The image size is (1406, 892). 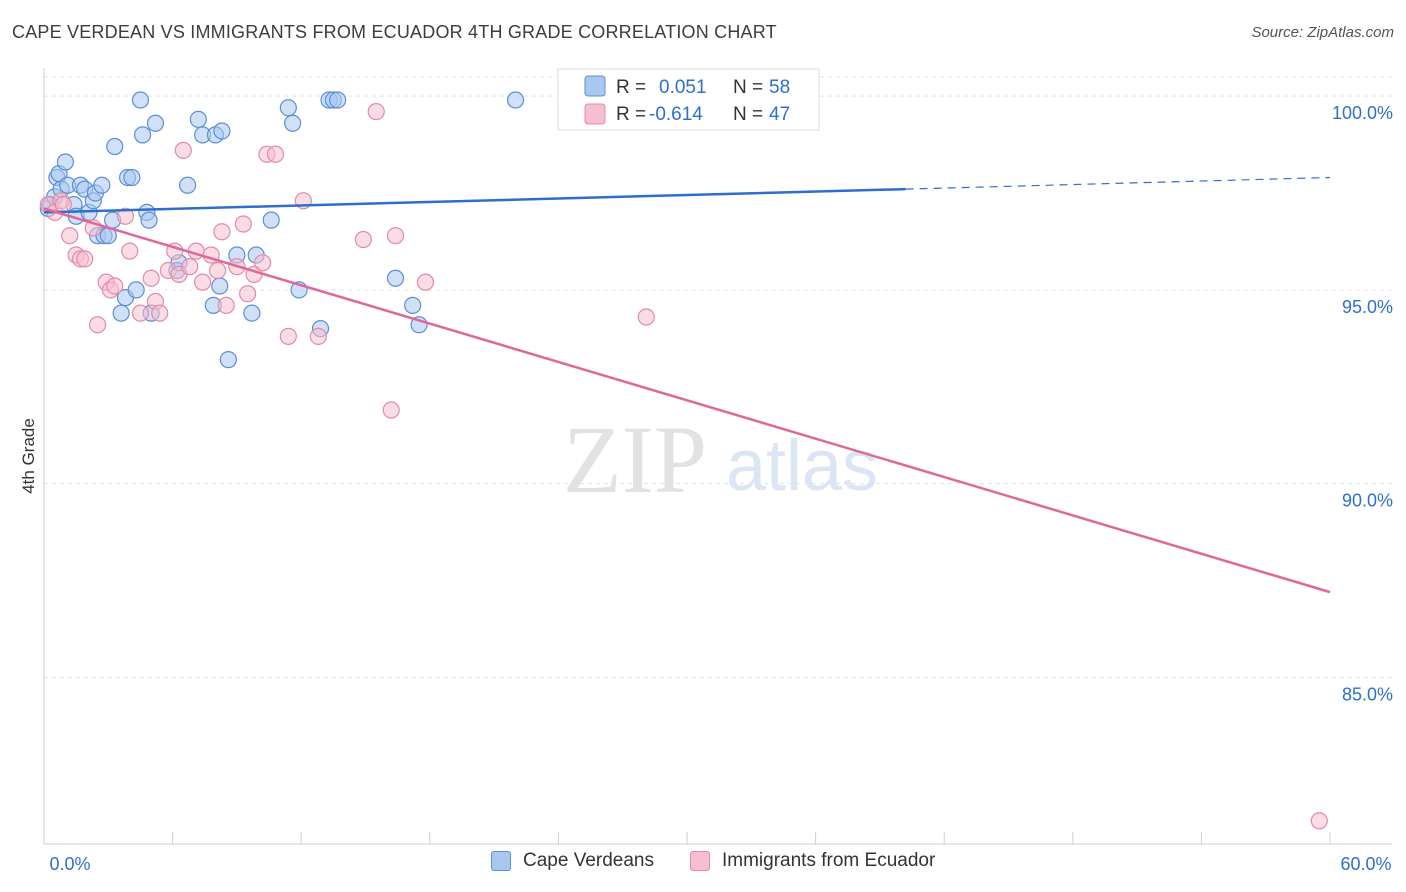 I want to click on y-tick-label: 85.0%, so click(x=1367, y=694).